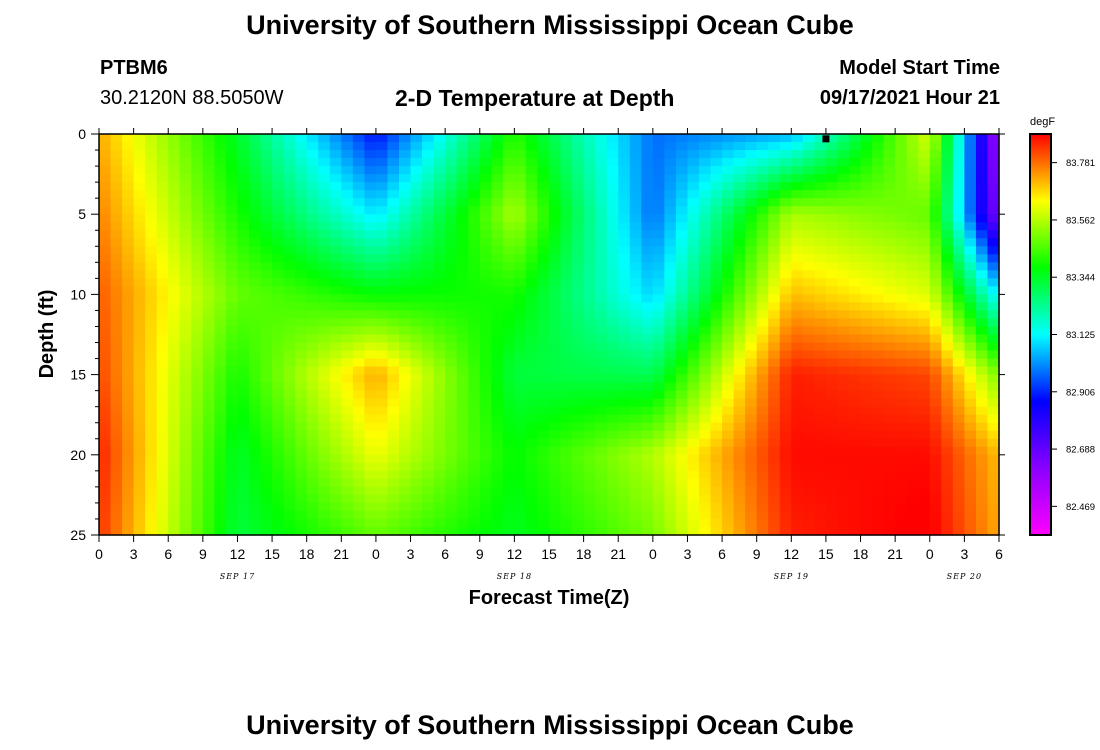 The height and width of the screenshot is (750, 1100). What do you see at coordinates (1080, 335) in the screenshot?
I see `colorbar-tick-label: 83.125` at bounding box center [1080, 335].